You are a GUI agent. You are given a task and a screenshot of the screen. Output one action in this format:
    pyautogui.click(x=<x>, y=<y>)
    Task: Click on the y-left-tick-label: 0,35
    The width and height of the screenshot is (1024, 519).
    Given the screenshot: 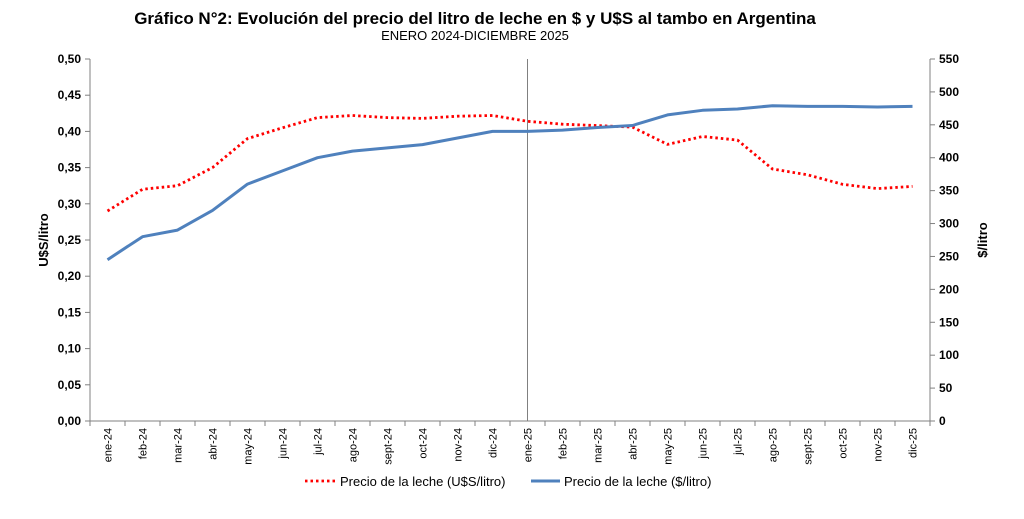 What is the action you would take?
    pyautogui.click(x=70, y=168)
    